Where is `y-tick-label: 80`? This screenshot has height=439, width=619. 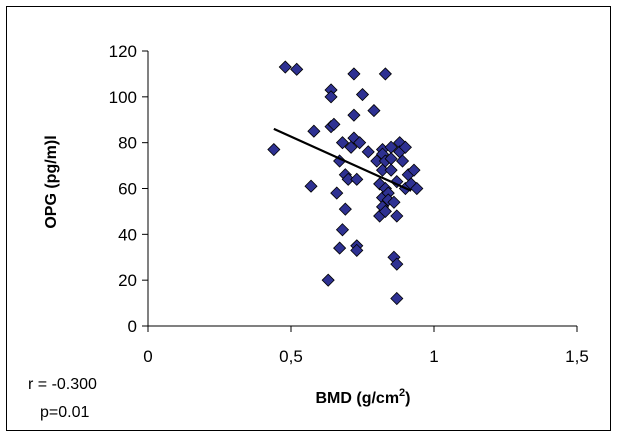
y-tick-label: 80 is located at coordinates (127, 143).